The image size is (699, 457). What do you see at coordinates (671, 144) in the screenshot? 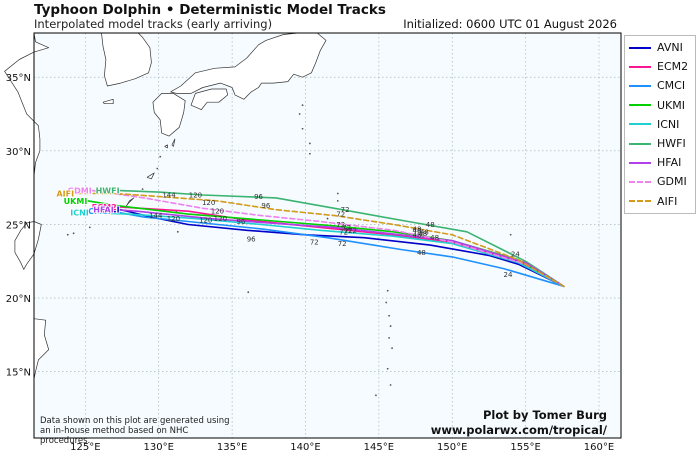
I see `legend-label: HWFI` at bounding box center [671, 144].